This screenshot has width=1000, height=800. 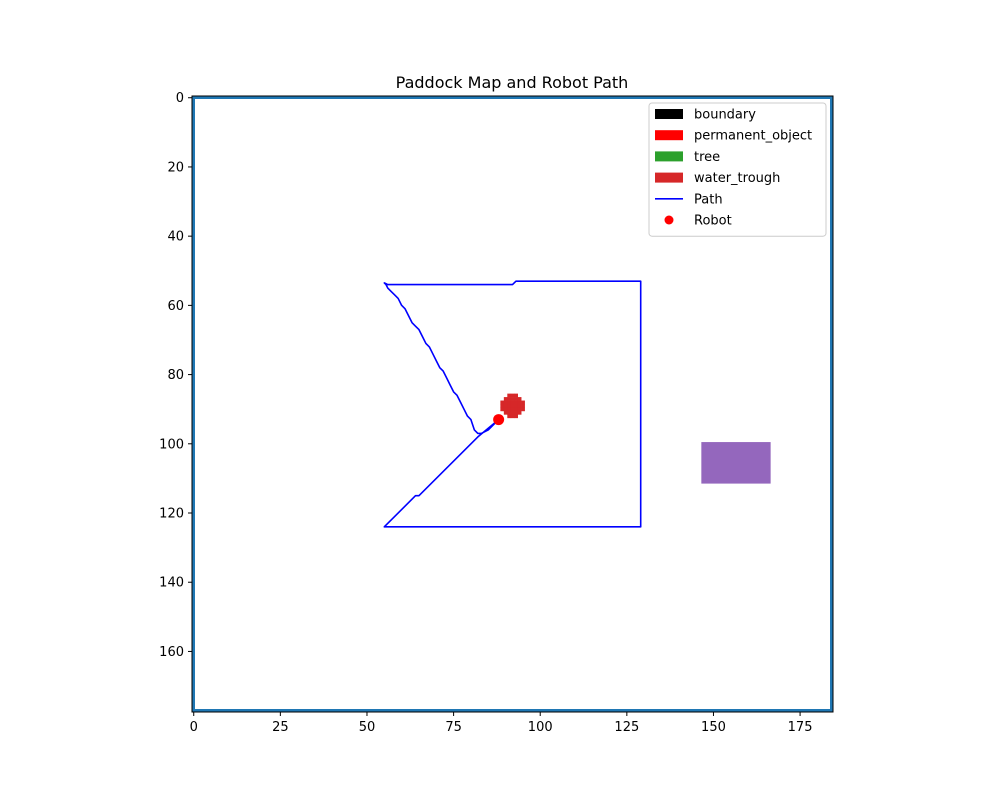 I want to click on legend-swatch-water_trough, so click(x=669, y=177).